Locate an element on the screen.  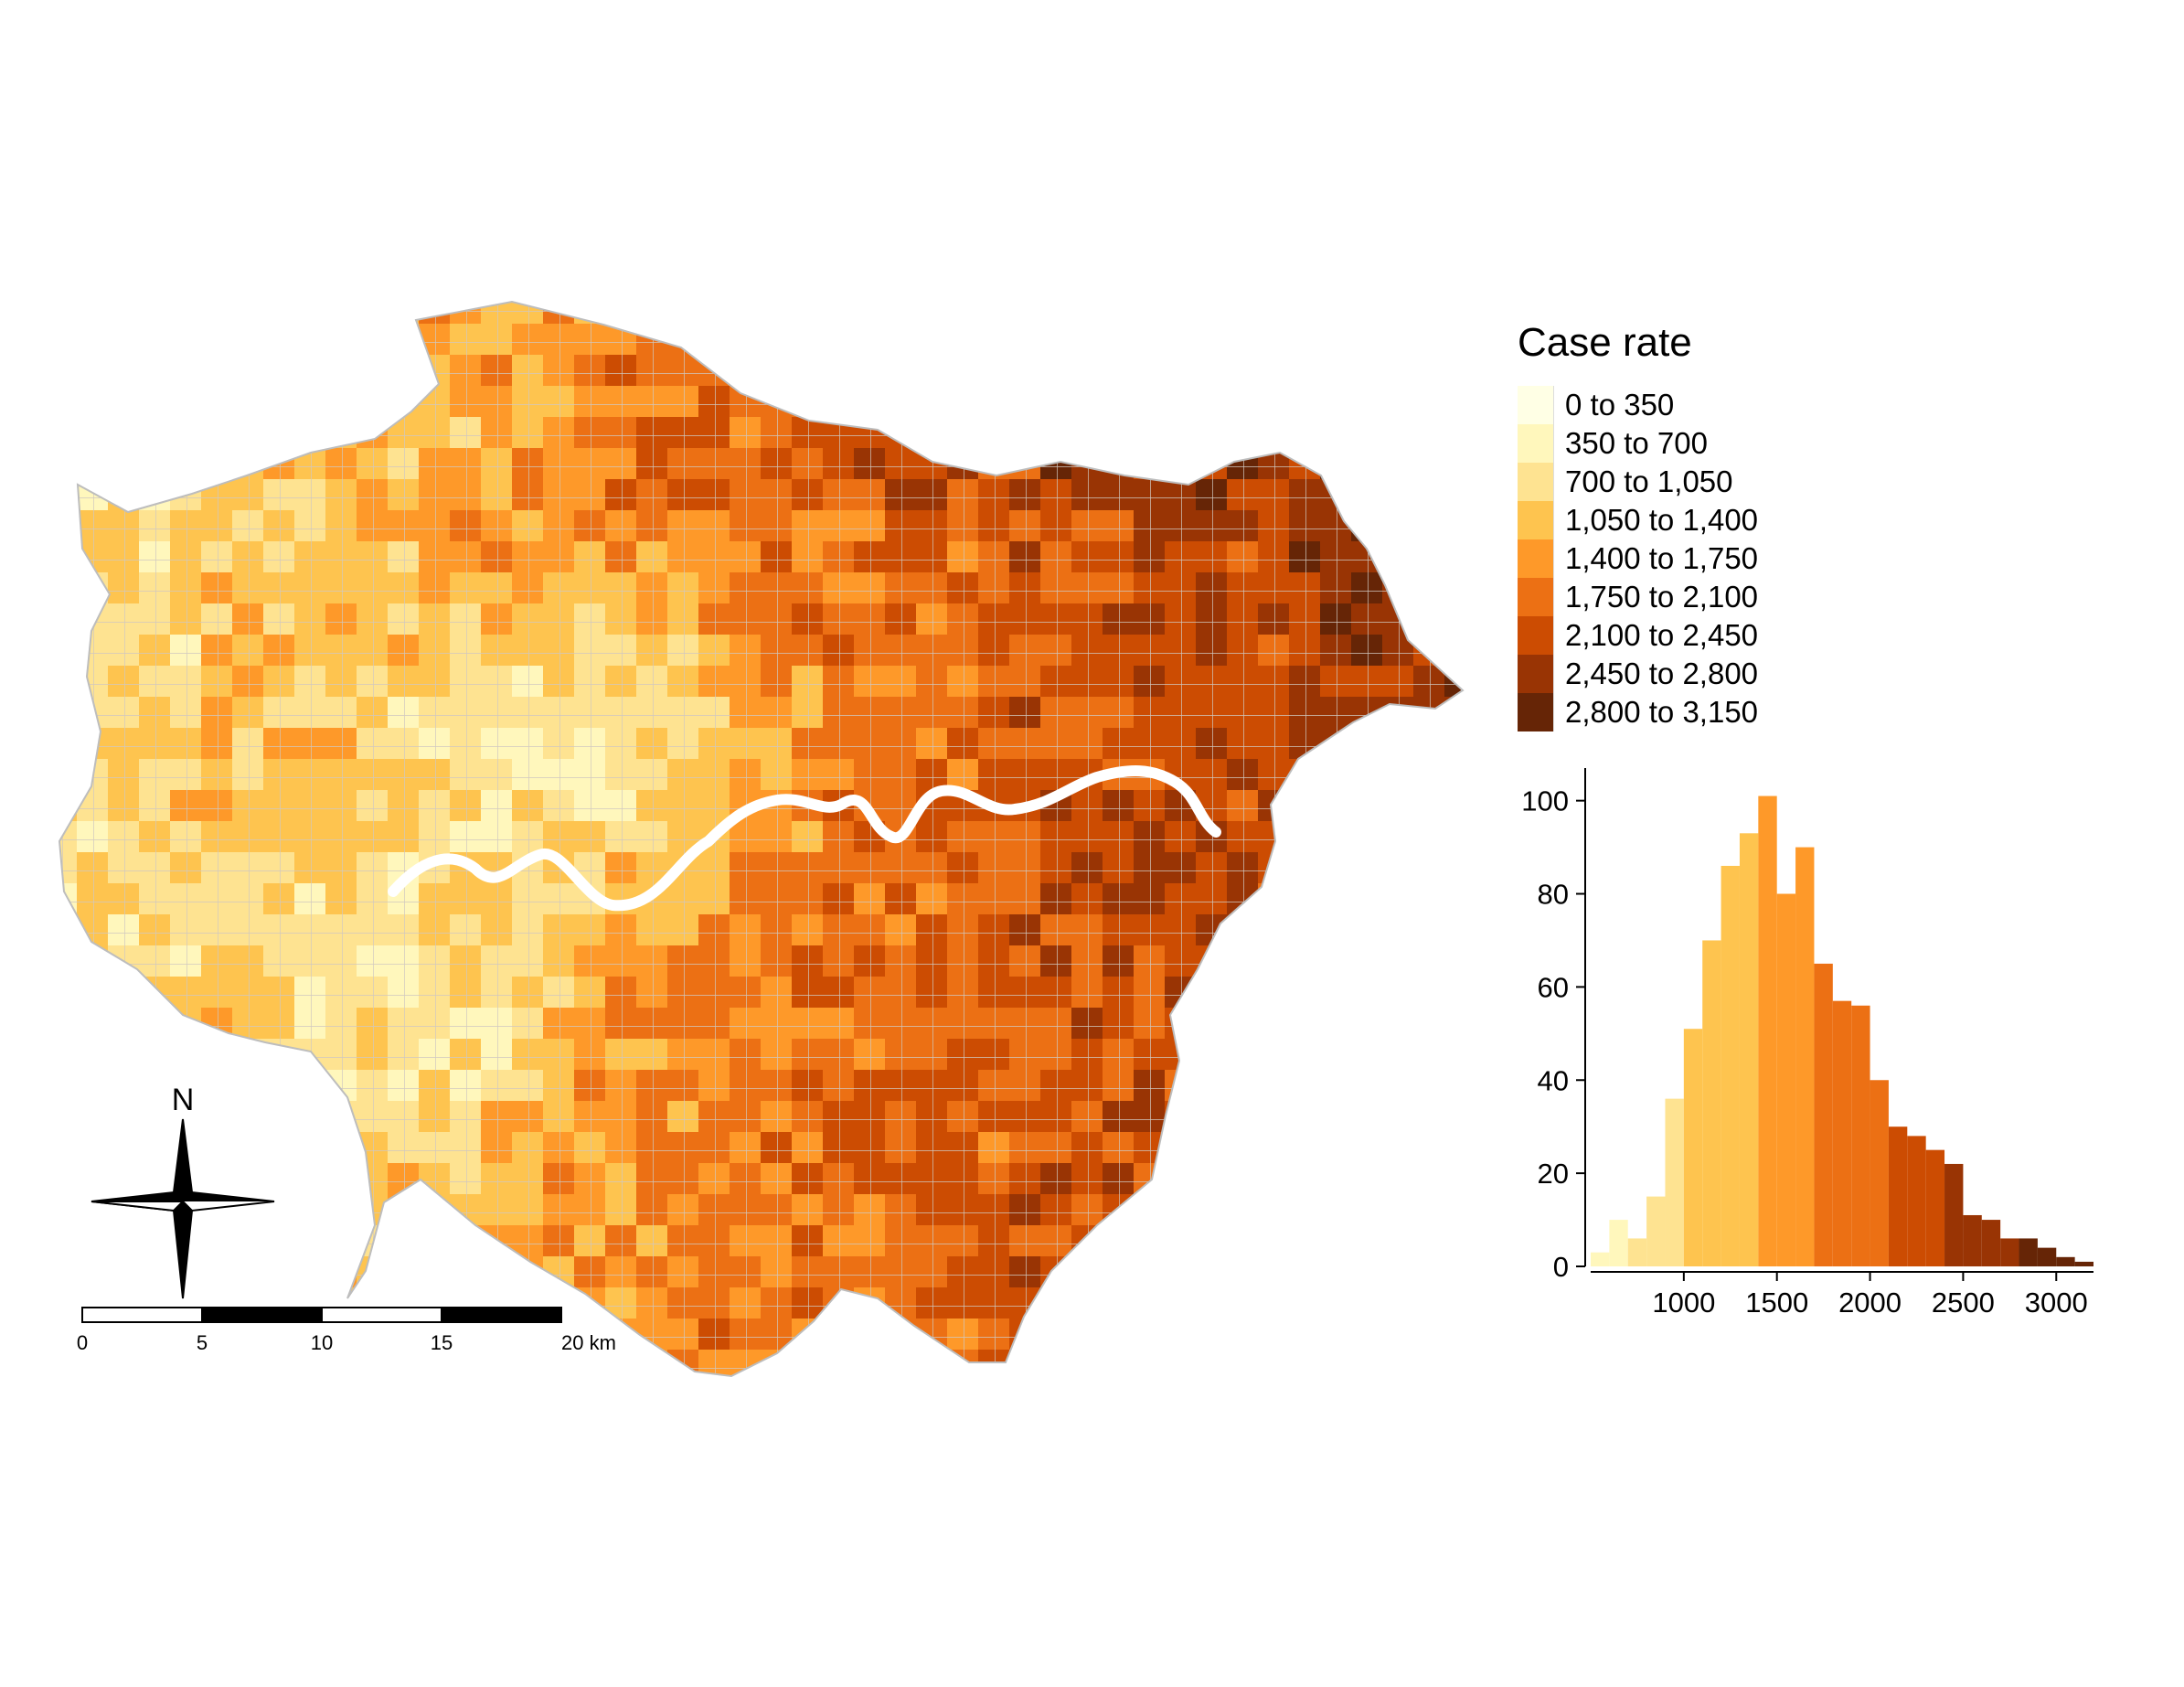
north-arrow: N is located at coordinates (183, 1191).